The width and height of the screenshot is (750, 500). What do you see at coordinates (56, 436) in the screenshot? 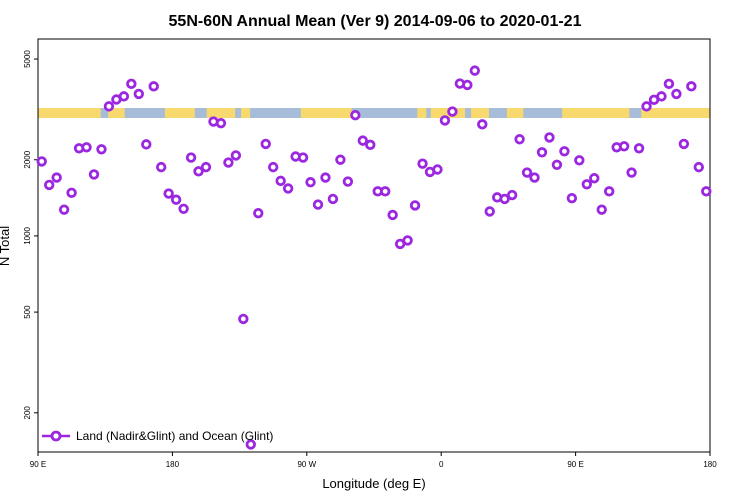
I see `legend-marker` at bounding box center [56, 436].